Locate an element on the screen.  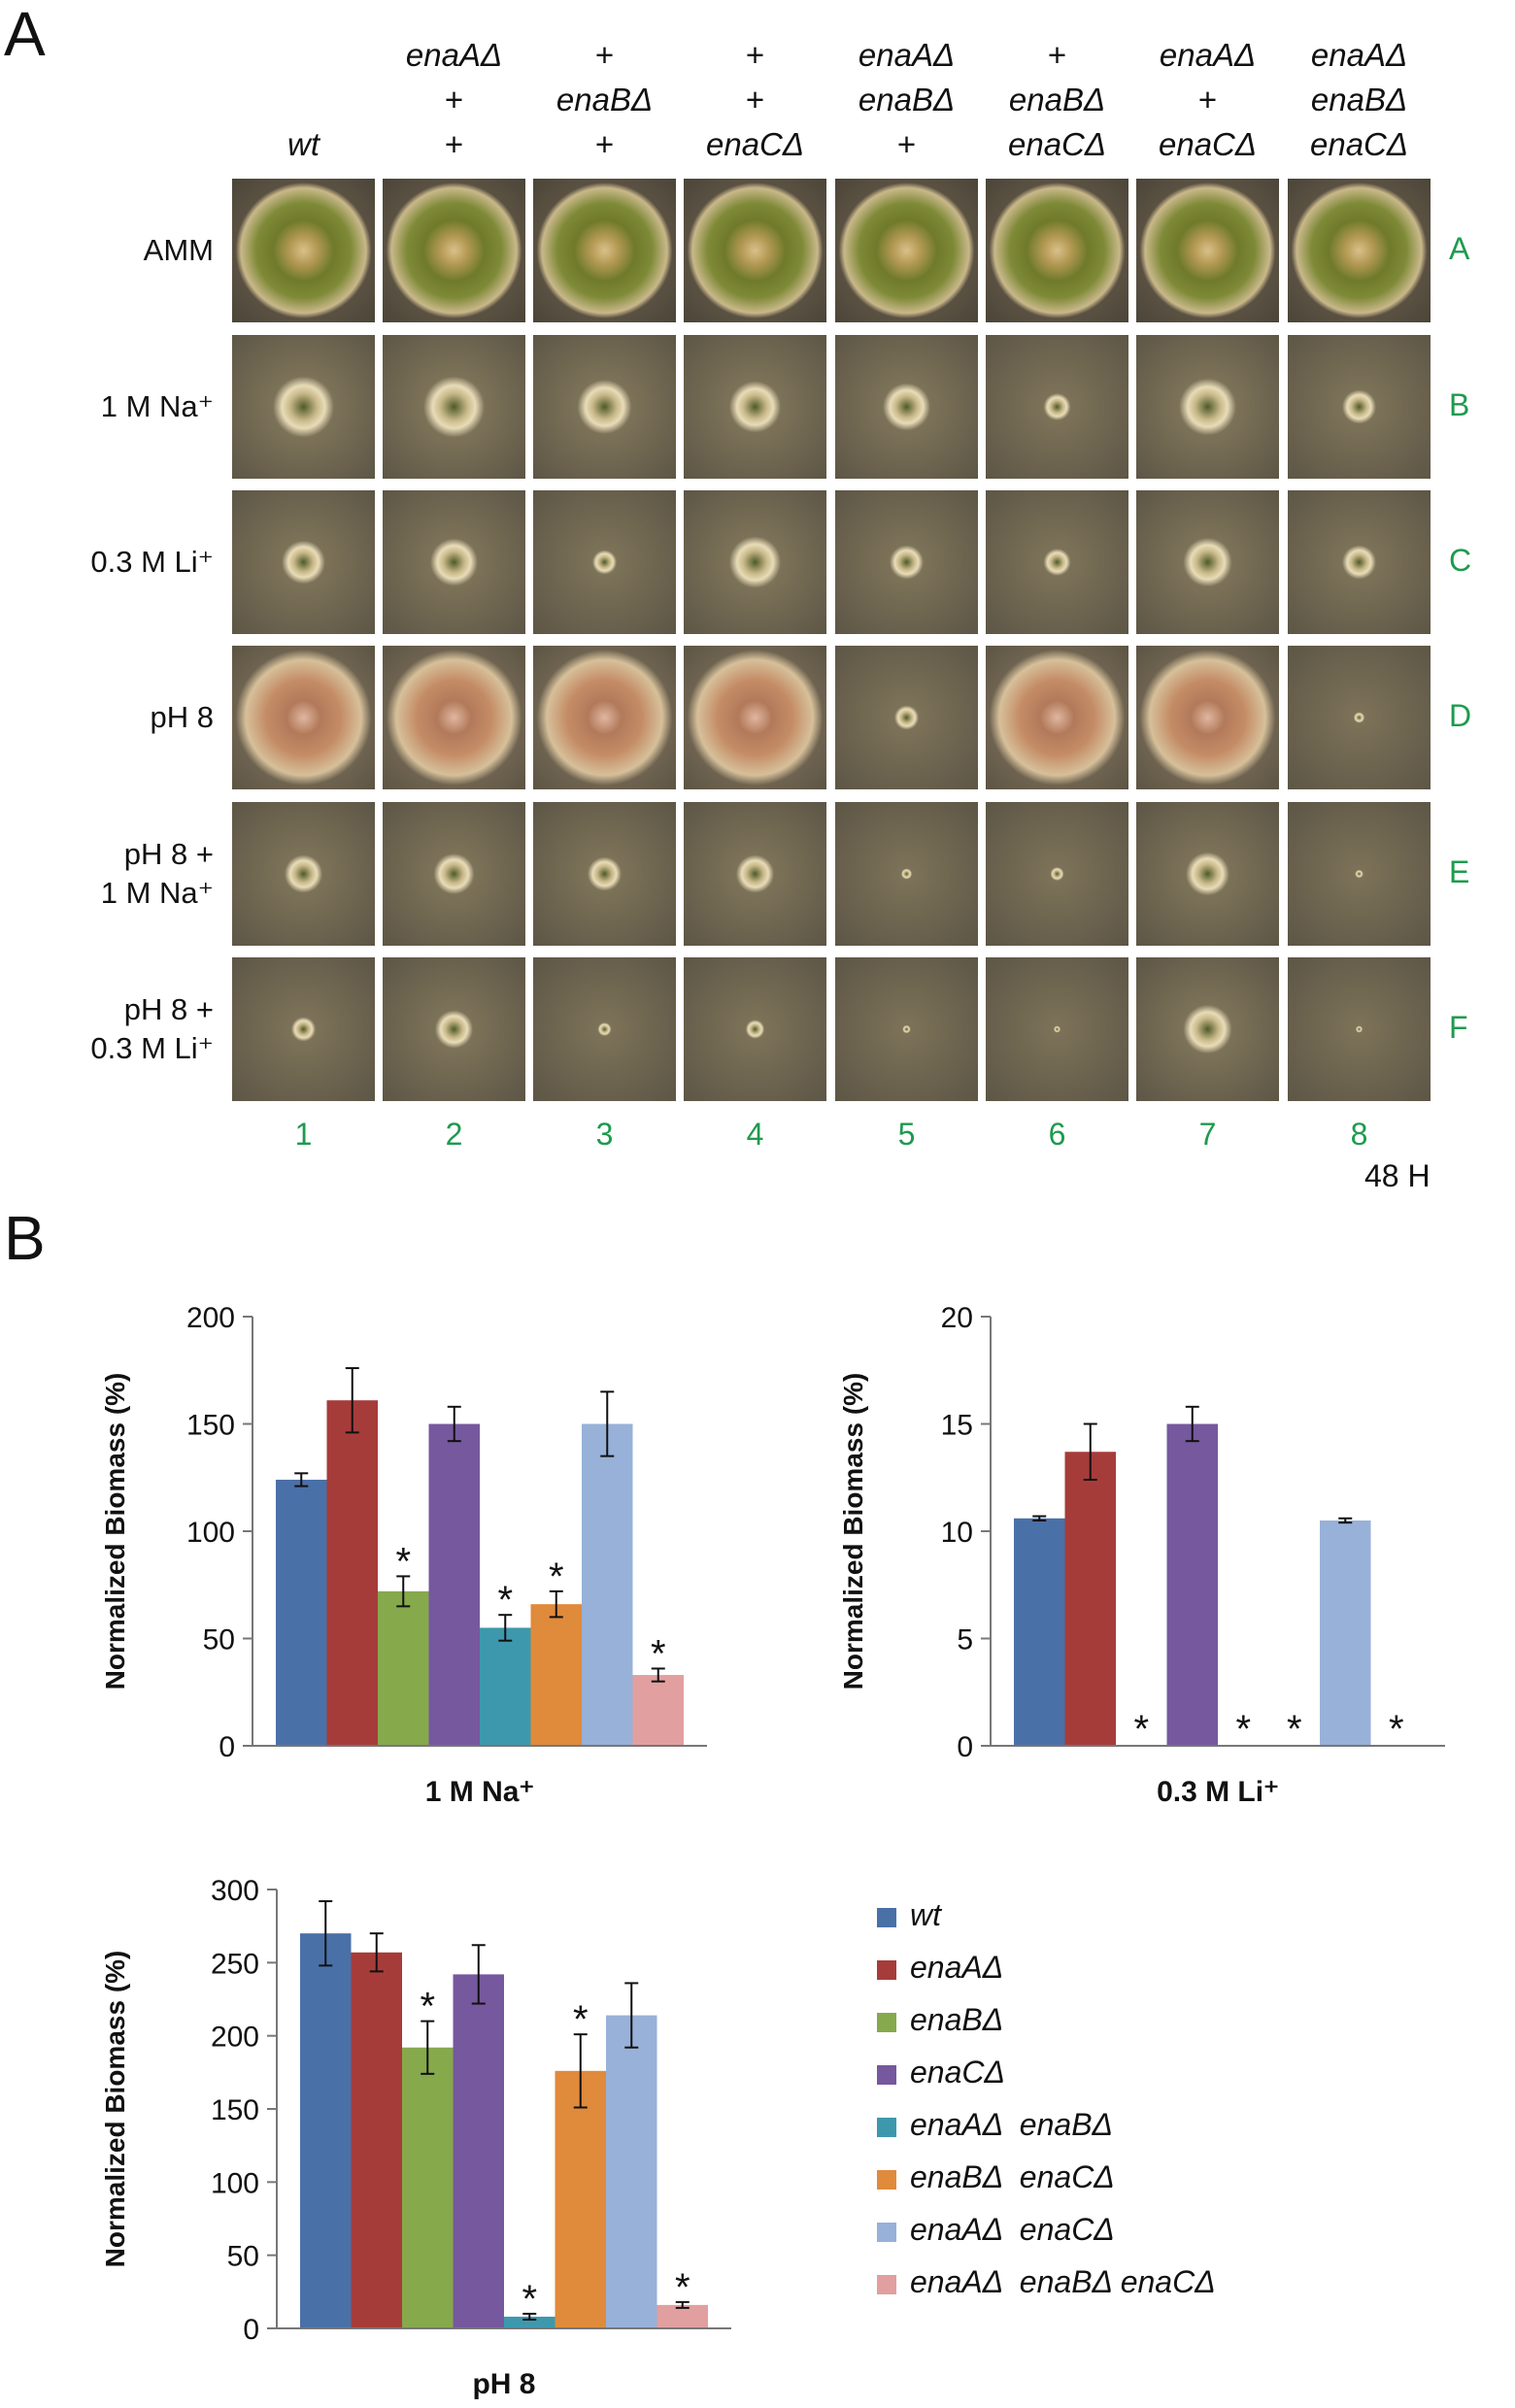
x-axis-label: 0.3 M Li⁺ is located at coordinates (1218, 1792).